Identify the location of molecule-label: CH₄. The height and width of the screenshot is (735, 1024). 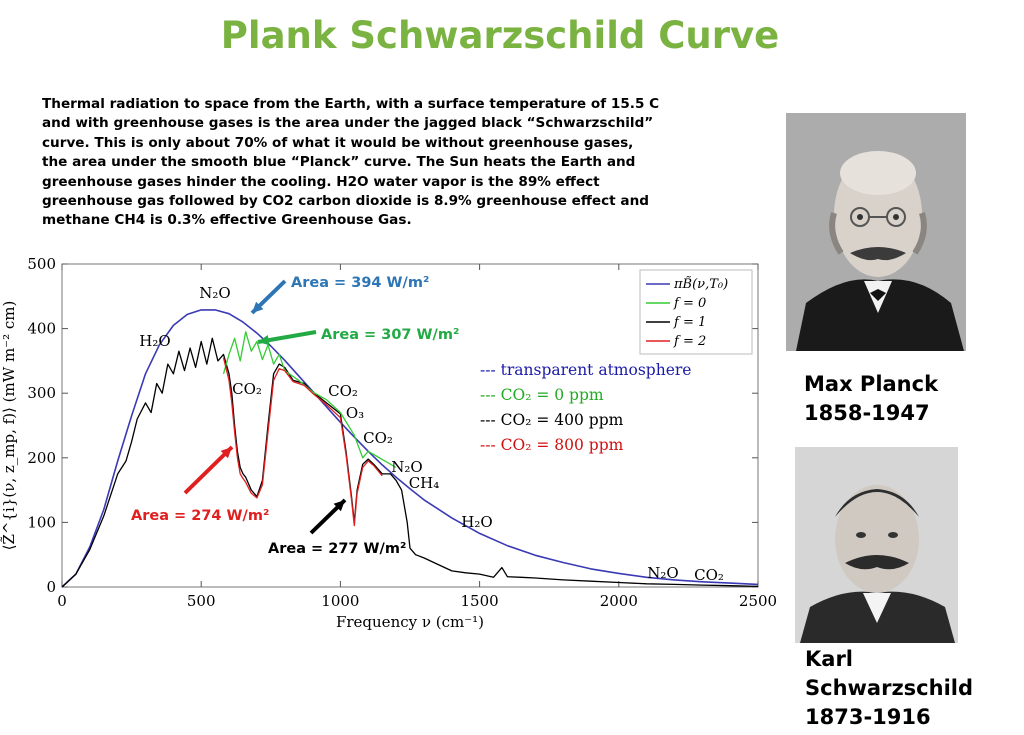
(424, 483).